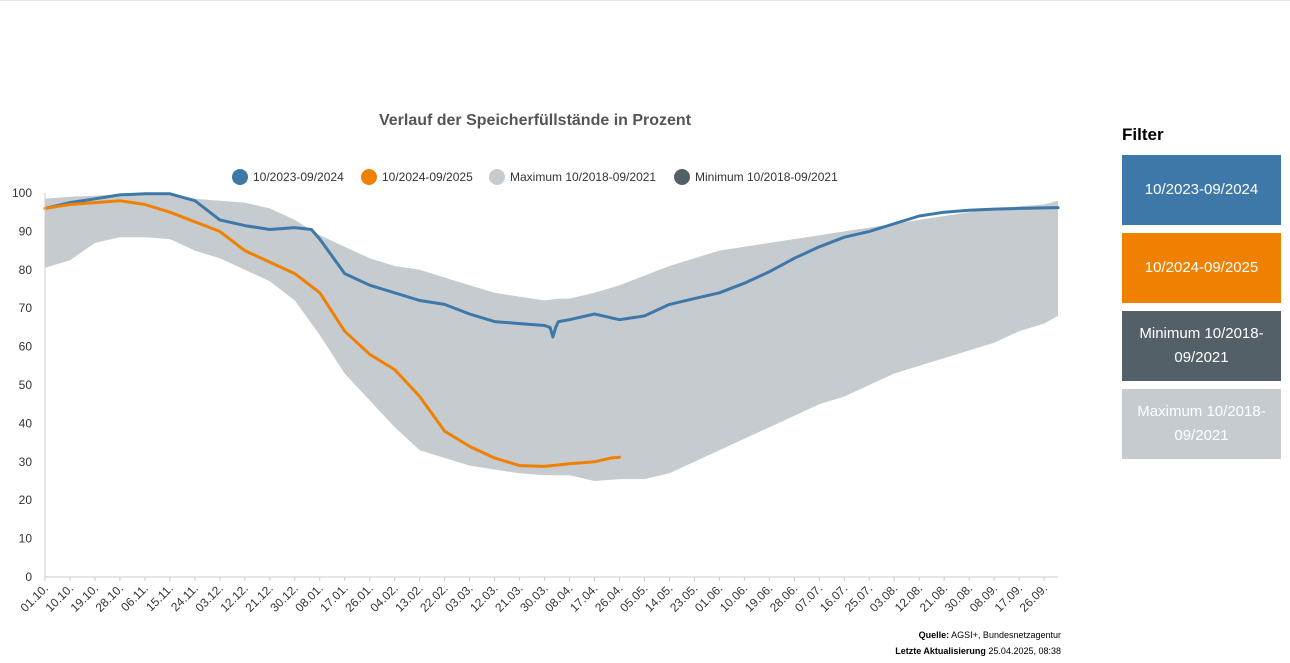  Describe the element at coordinates (26, 423) in the screenshot. I see `y-tick-label: 40` at that location.